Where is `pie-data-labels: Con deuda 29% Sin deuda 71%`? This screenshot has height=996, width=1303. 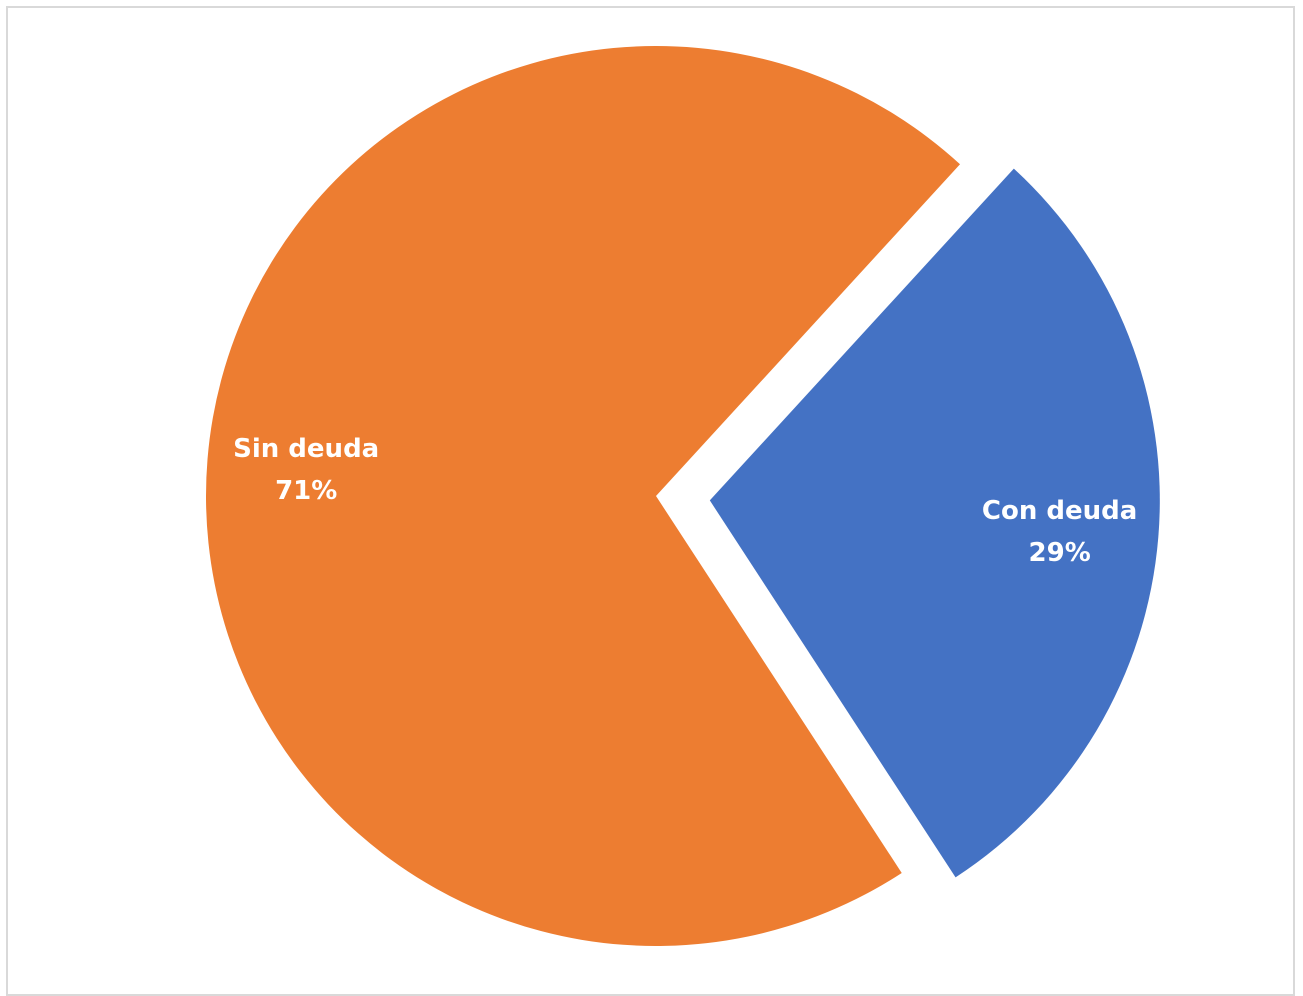 pie-data-labels: Con deuda 29% Sin deuda 71% is located at coordinates (685, 501).